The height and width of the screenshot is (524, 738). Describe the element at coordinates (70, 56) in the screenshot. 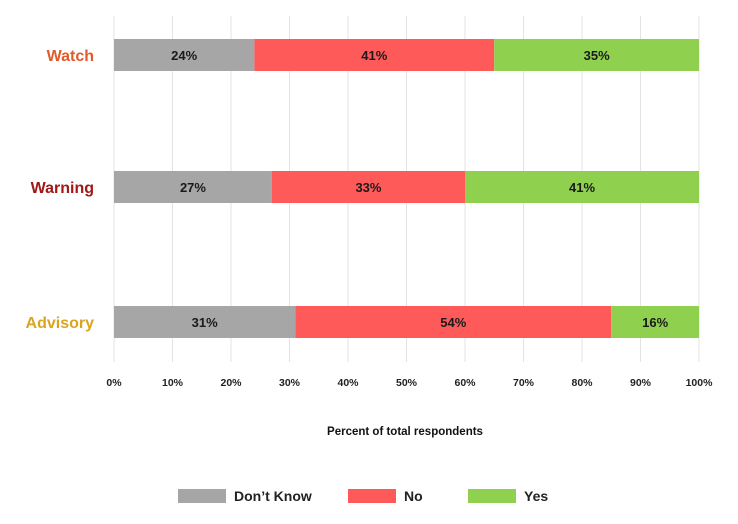

I see `category-label: Watch` at that location.